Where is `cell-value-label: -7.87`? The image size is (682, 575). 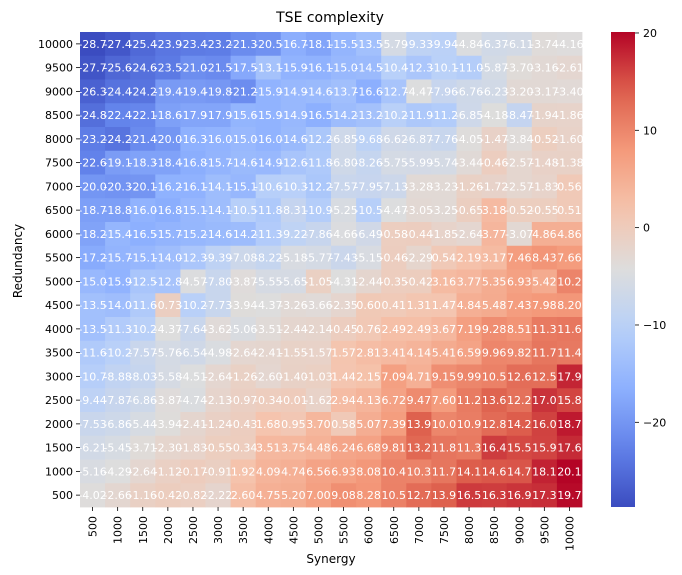
cell-value-label: -7.87 is located at coordinates (117, 400).